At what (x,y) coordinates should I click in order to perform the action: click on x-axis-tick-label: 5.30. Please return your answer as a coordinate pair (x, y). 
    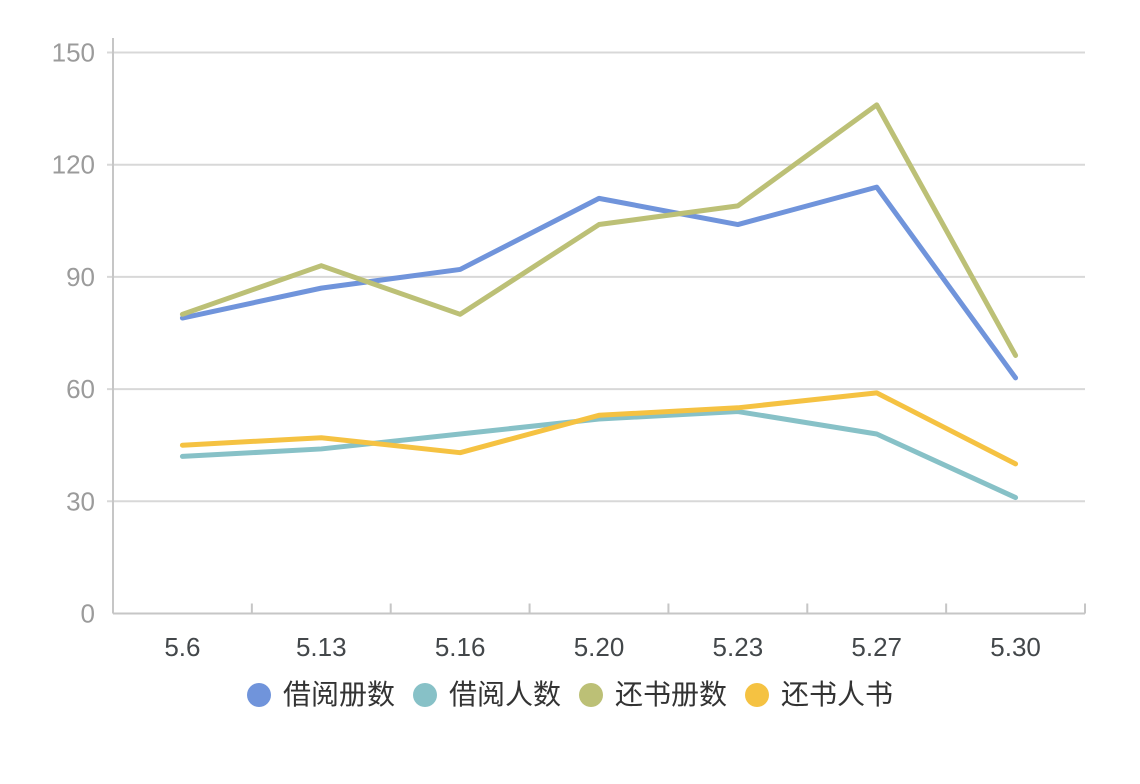
    Looking at the image, I should click on (1015, 647).